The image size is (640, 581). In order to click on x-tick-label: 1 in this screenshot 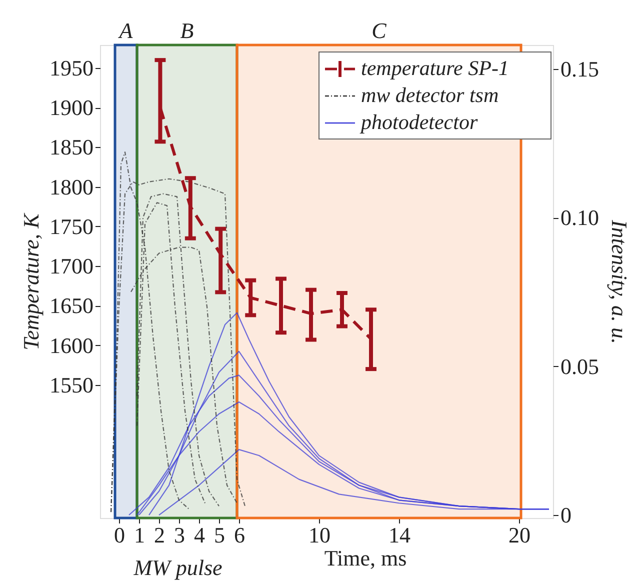, I will do `click(139, 535)`.